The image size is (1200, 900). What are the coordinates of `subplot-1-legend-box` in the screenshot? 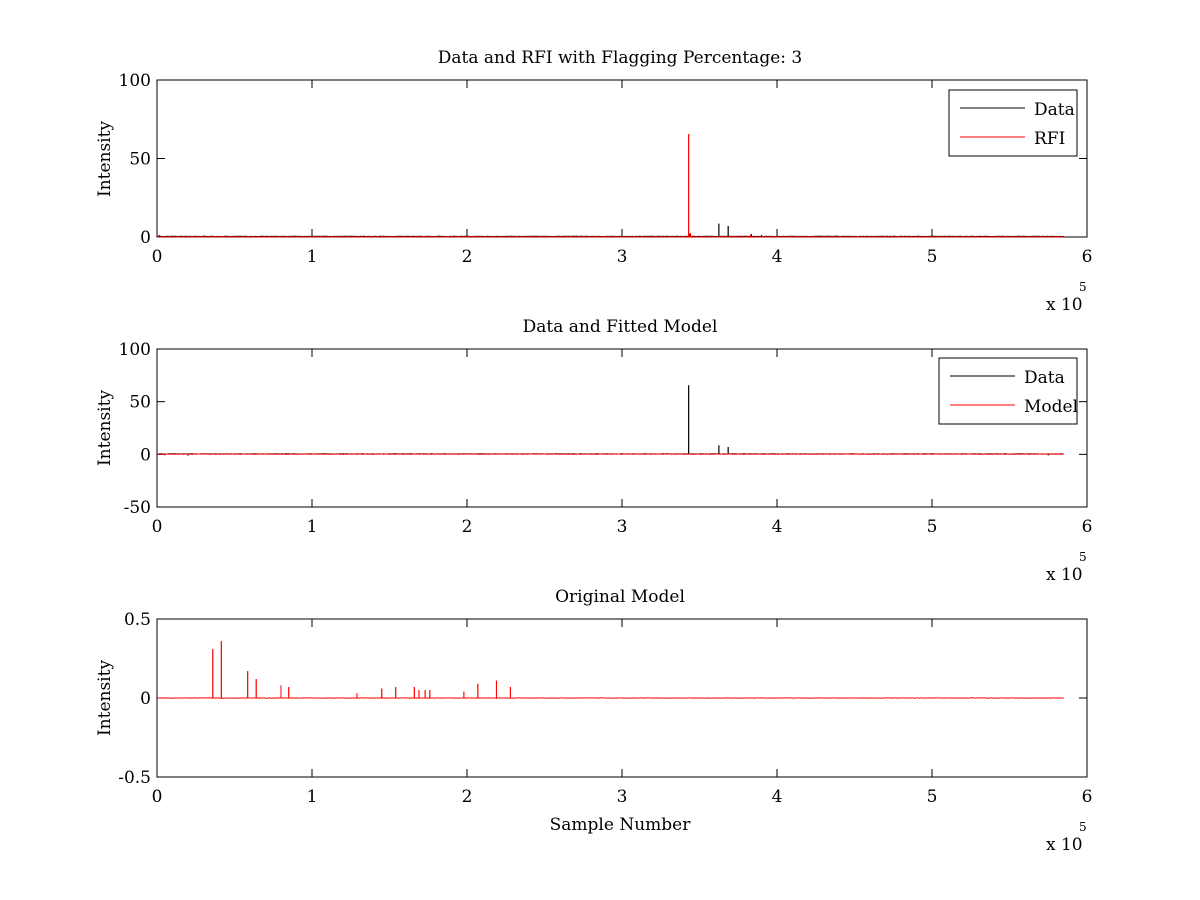 It's located at (1013, 123).